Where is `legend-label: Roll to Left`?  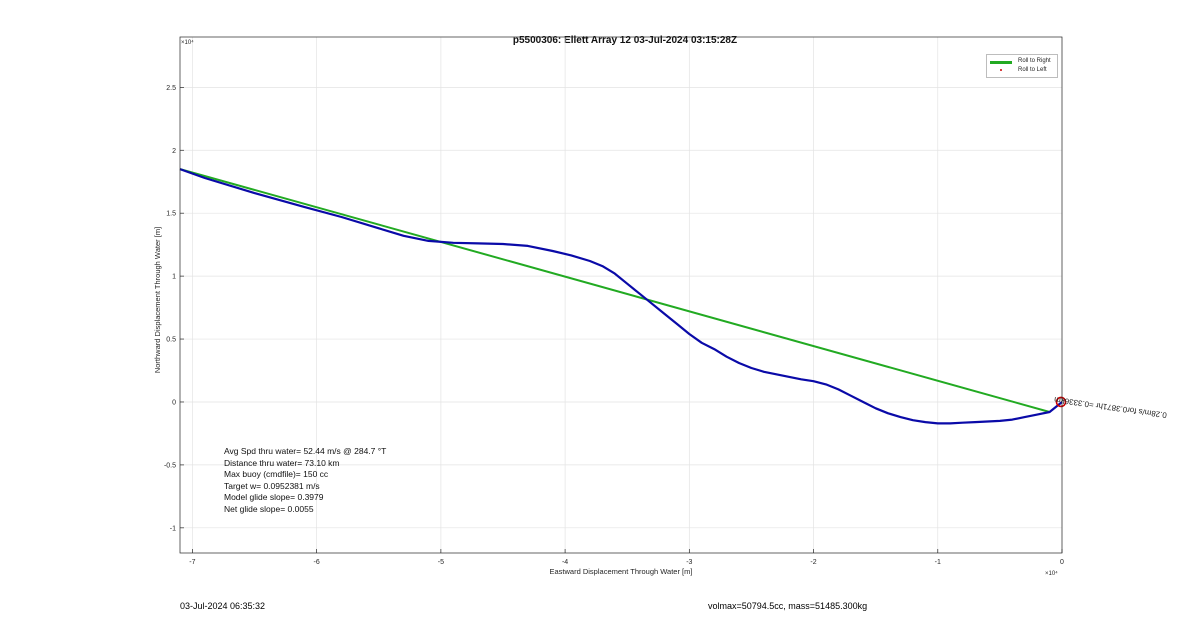 legend-label: Roll to Left is located at coordinates (1032, 70).